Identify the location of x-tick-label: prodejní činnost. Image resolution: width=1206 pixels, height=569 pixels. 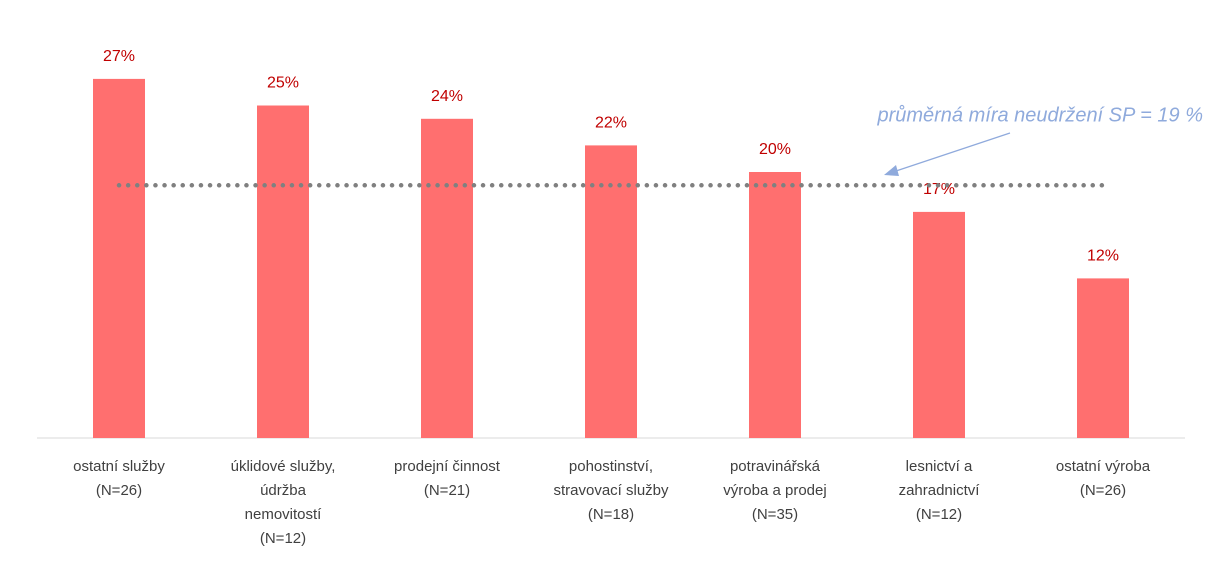
(447, 466).